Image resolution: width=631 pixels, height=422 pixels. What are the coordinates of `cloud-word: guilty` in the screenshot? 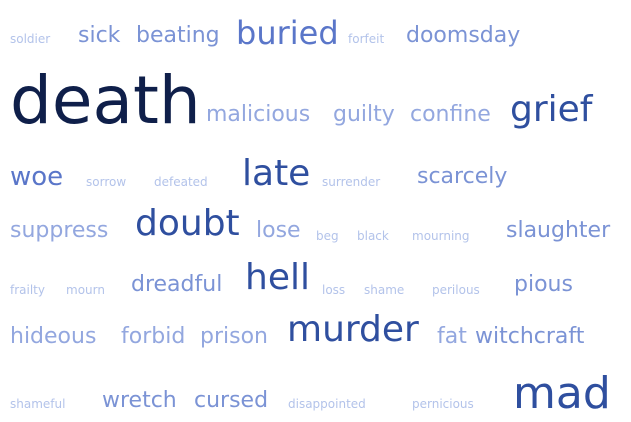 It's located at (364, 114).